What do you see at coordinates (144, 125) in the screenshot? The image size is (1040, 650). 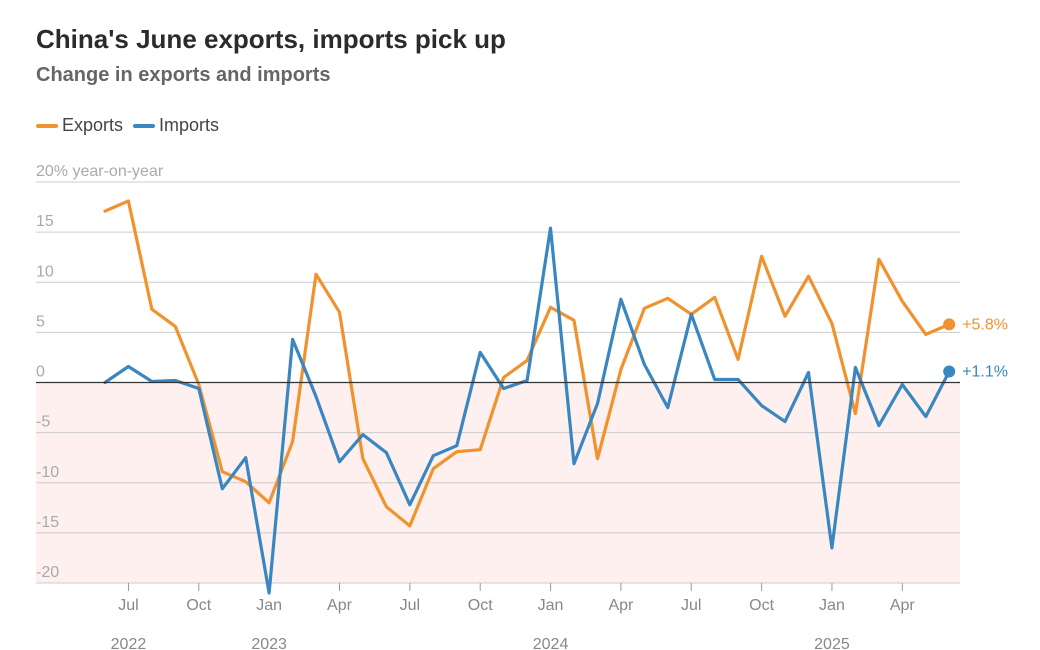 I see `legend-swatch-imports` at bounding box center [144, 125].